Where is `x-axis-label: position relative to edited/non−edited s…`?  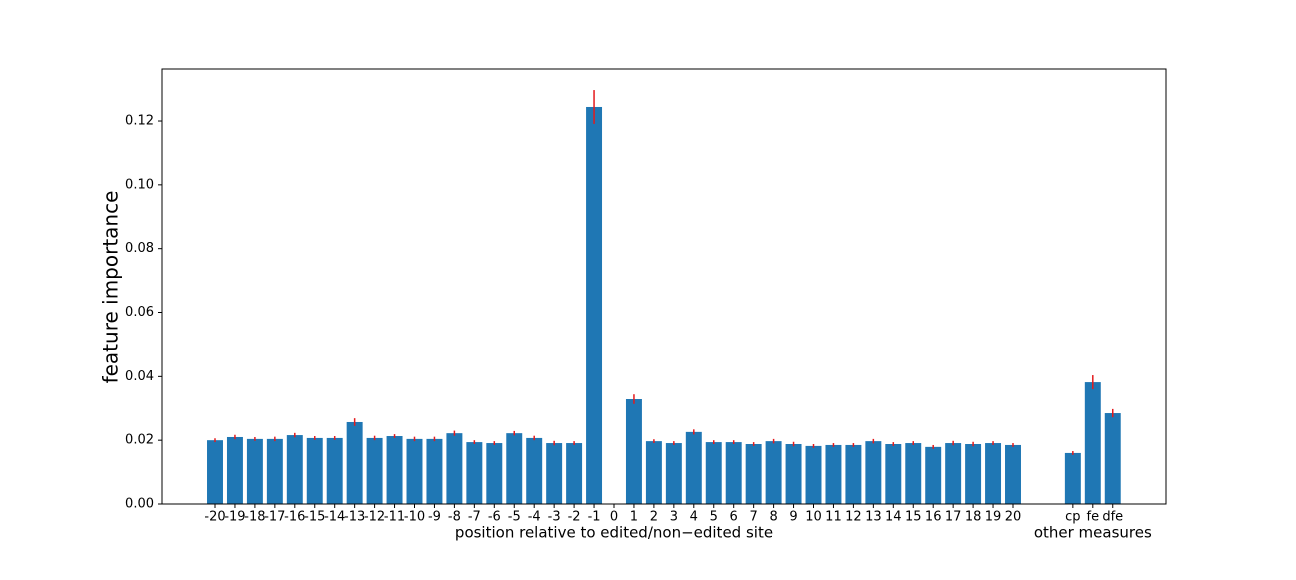
x-axis-label: position relative to edited/non−edited s… is located at coordinates (614, 533).